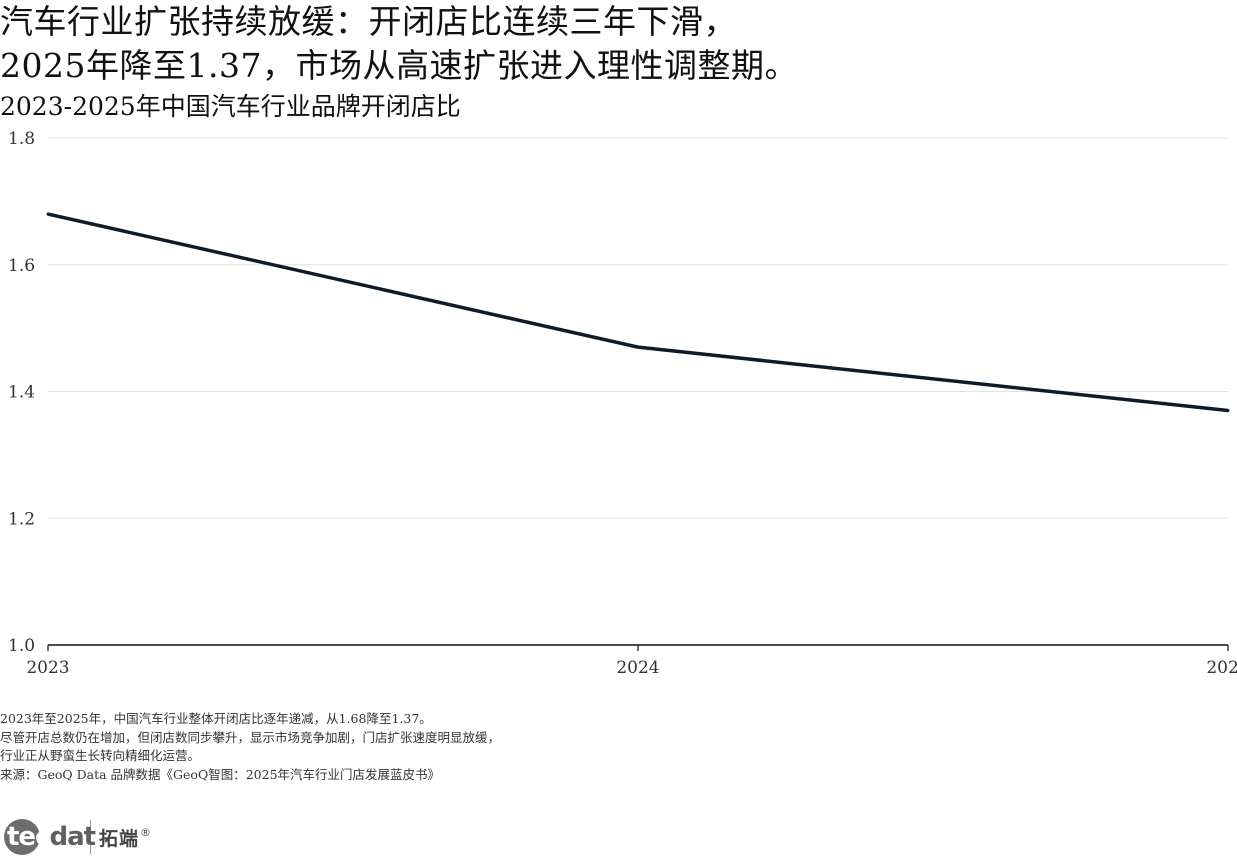 This screenshot has width=1237, height=866. What do you see at coordinates (90, 837) in the screenshot?
I see `logo-divider` at bounding box center [90, 837].